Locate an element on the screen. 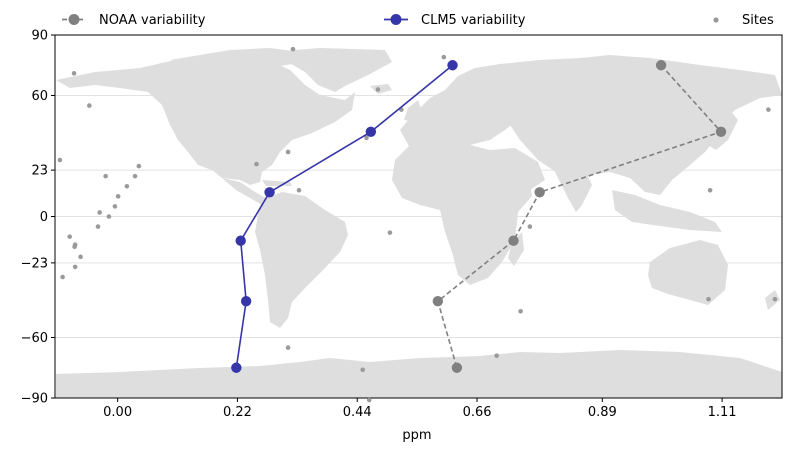 Image resolution: width=800 pixels, height=450 pixels. arabia-land is located at coordinates (517, 169).